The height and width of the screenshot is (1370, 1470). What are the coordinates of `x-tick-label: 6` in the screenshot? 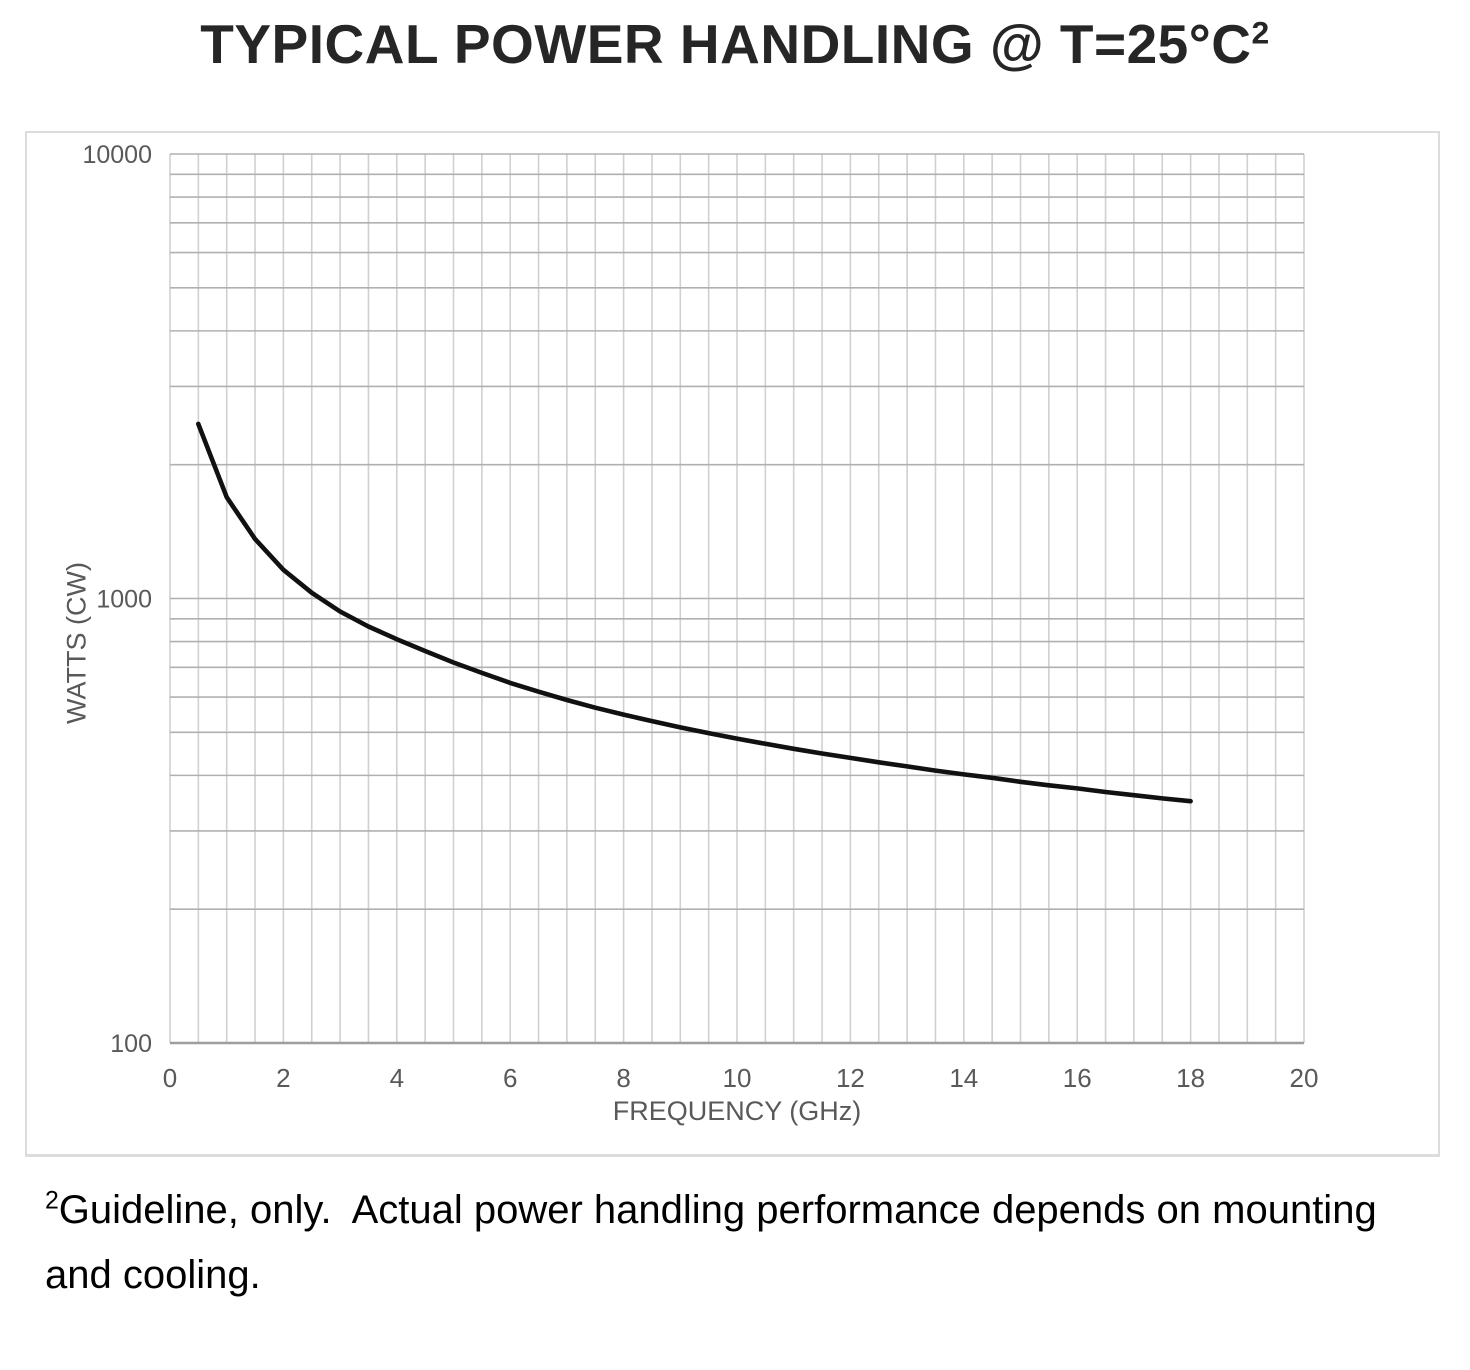 It's located at (510, 1078).